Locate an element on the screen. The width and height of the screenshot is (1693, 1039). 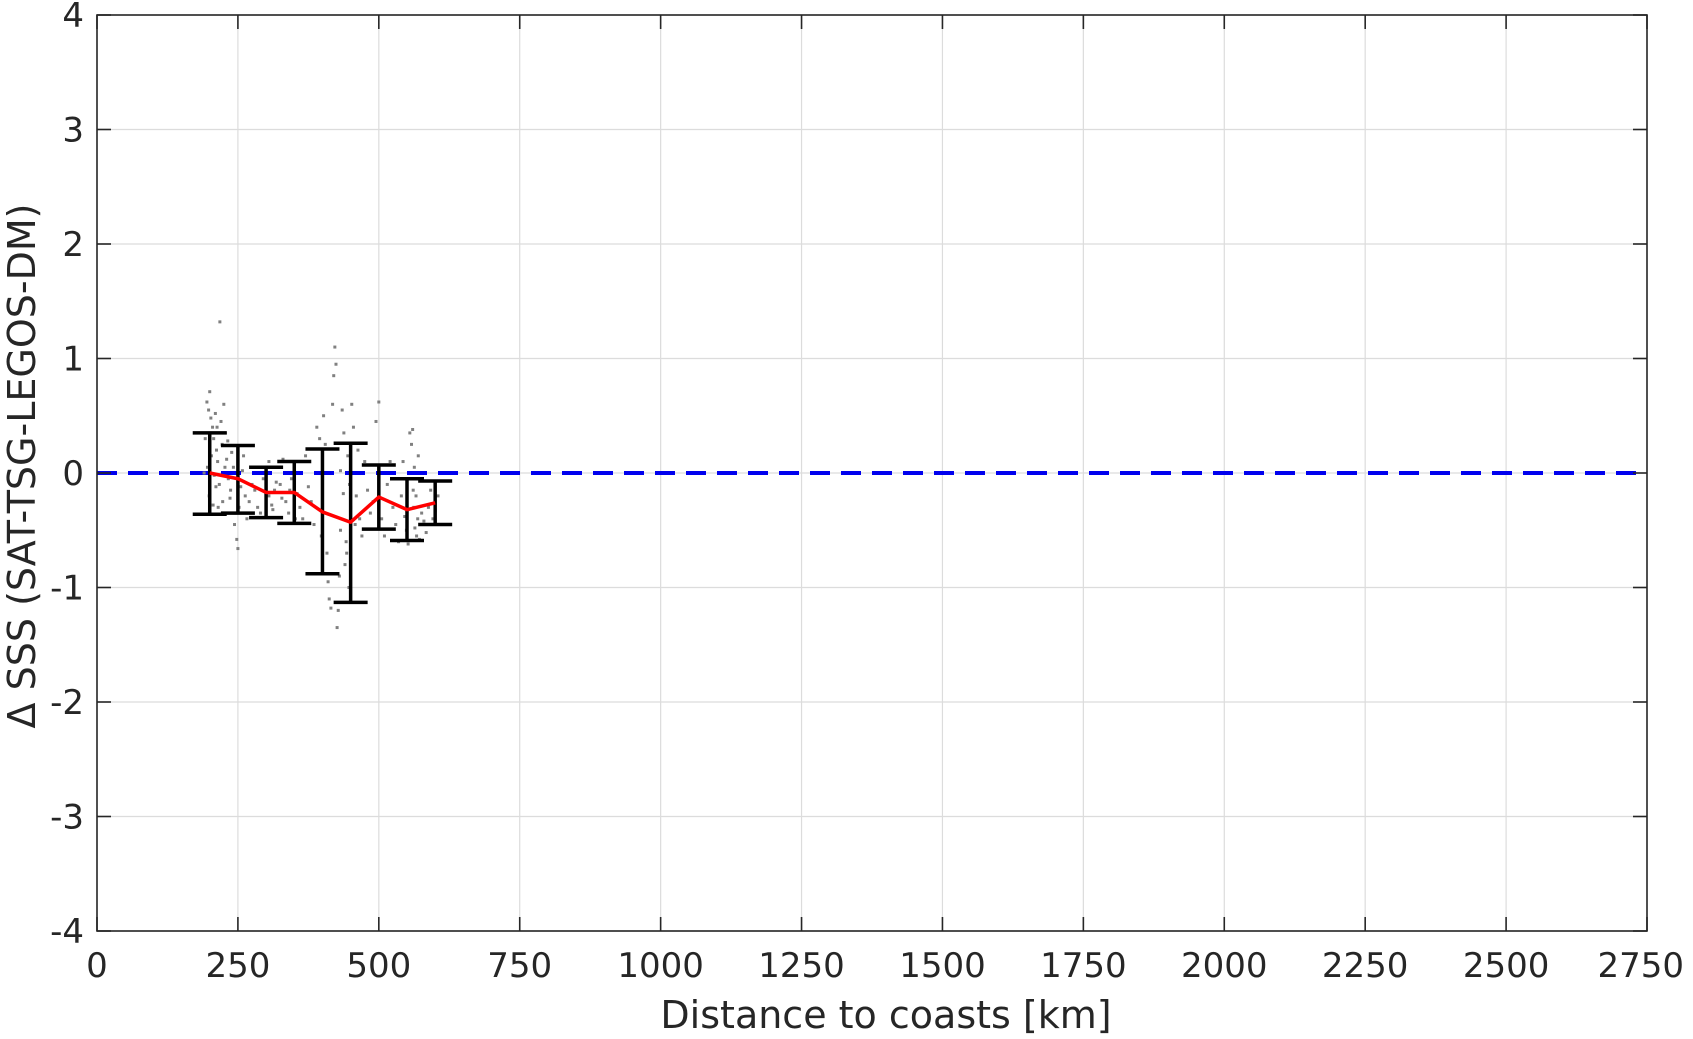
x-tick-label: 1750 is located at coordinates (1083, 966).